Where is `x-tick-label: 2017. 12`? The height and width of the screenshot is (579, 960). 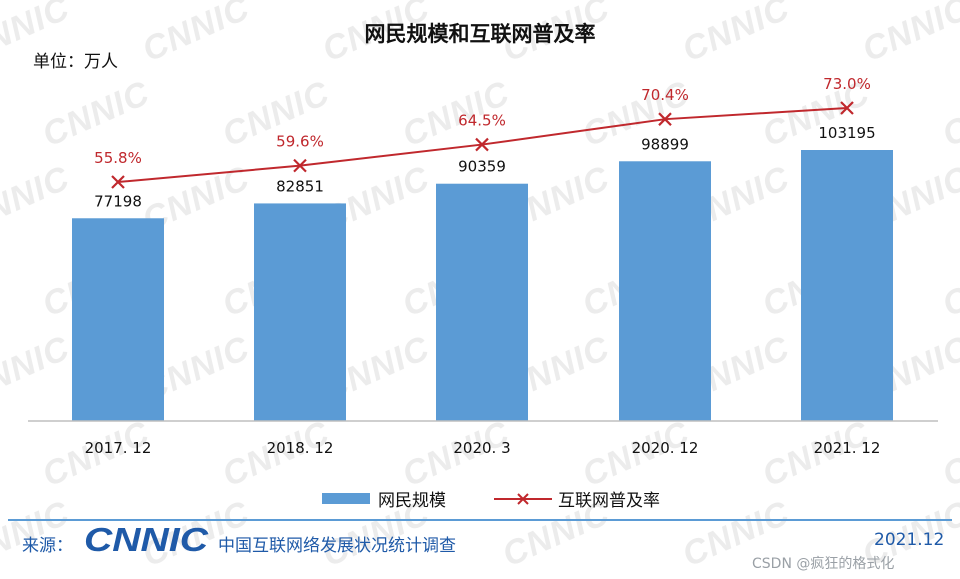
x-tick-label: 2017. 12 is located at coordinates (118, 448).